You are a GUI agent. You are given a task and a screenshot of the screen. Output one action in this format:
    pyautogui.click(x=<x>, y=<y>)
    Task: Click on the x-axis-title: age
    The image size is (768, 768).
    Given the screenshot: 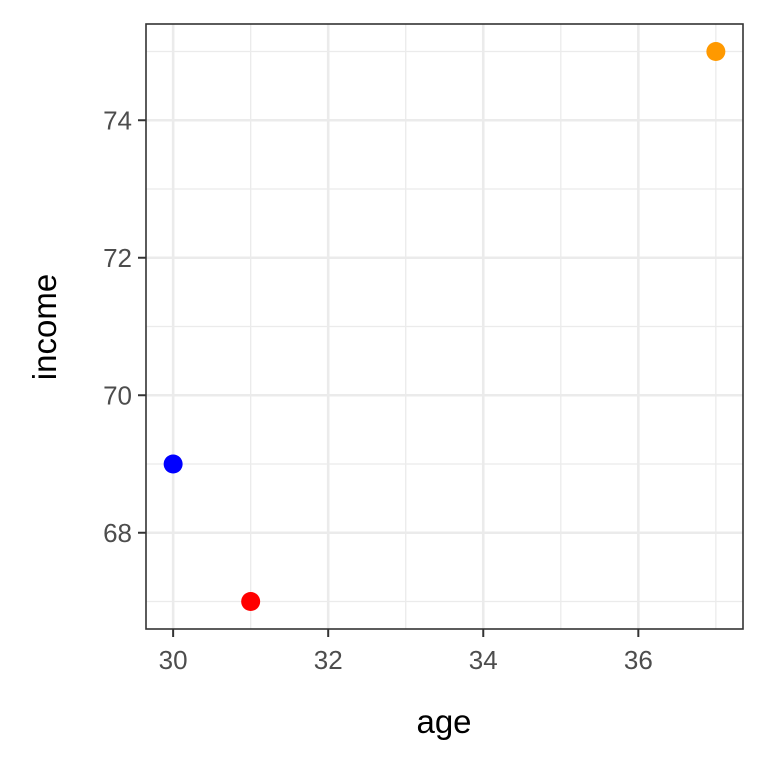 What is the action you would take?
    pyautogui.click(x=443, y=721)
    